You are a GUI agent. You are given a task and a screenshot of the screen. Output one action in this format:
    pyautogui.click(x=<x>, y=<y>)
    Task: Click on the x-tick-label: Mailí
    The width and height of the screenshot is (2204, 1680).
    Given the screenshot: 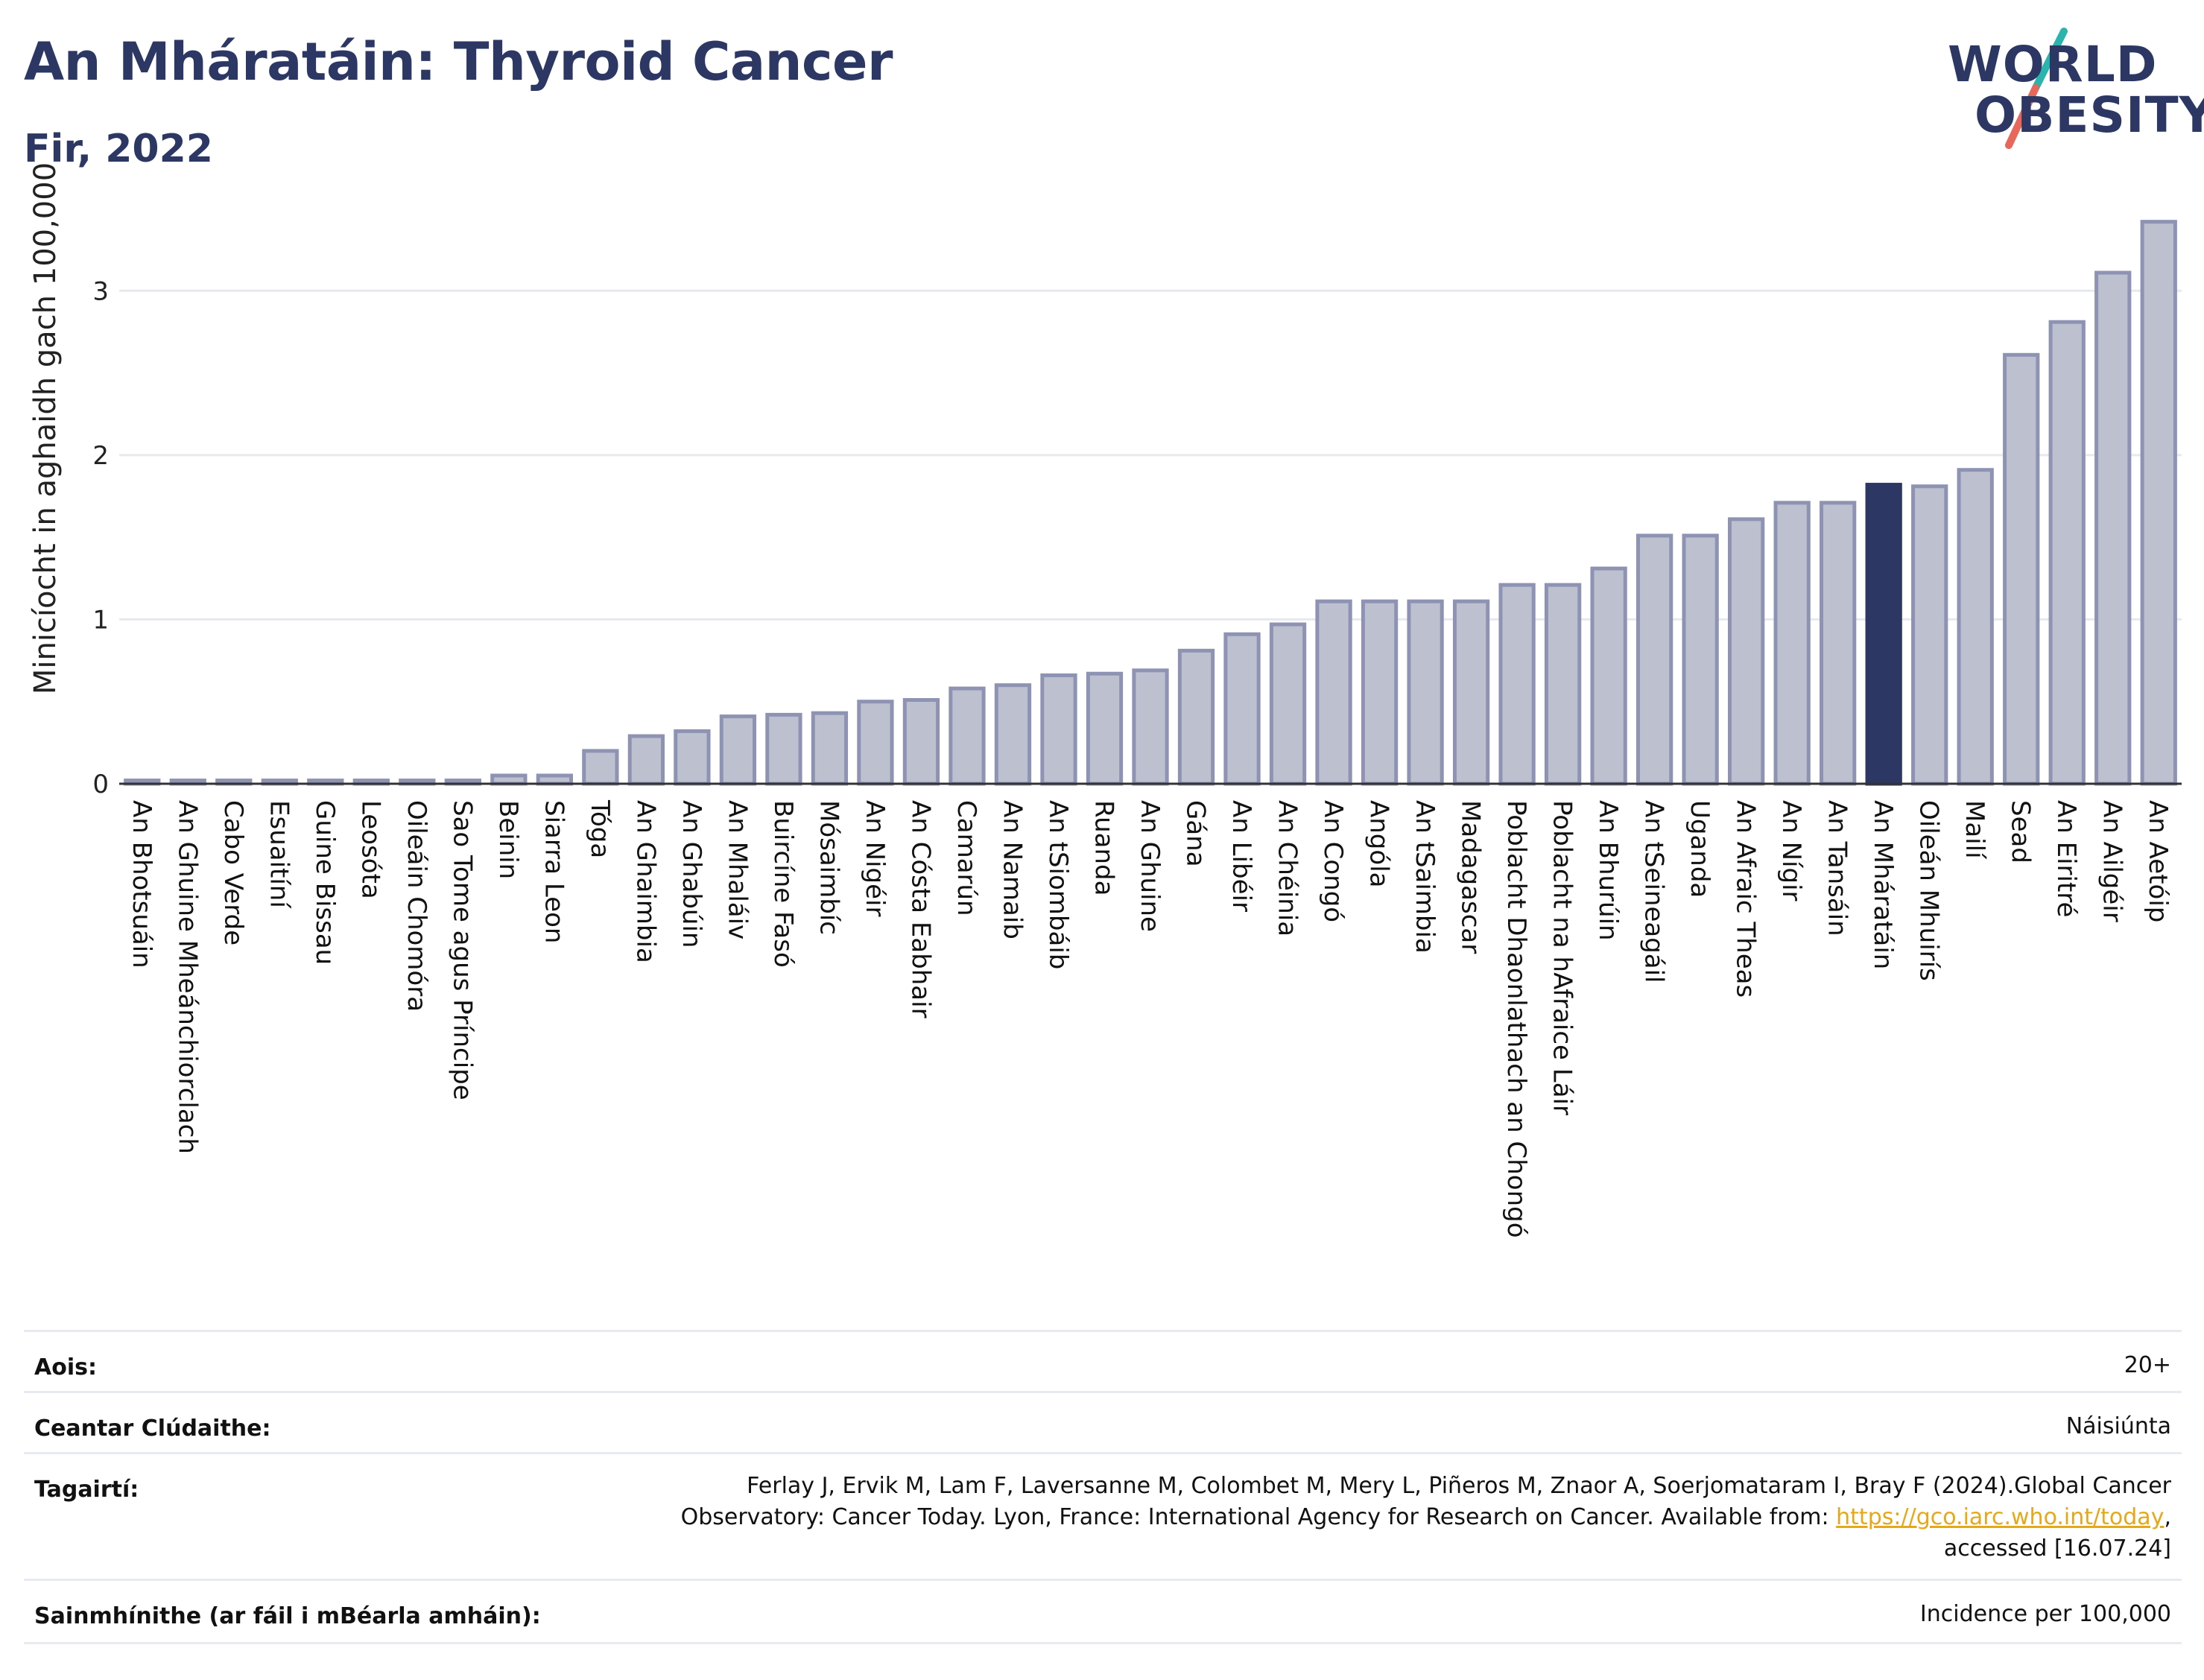 What is the action you would take?
    pyautogui.click(x=1974, y=830)
    